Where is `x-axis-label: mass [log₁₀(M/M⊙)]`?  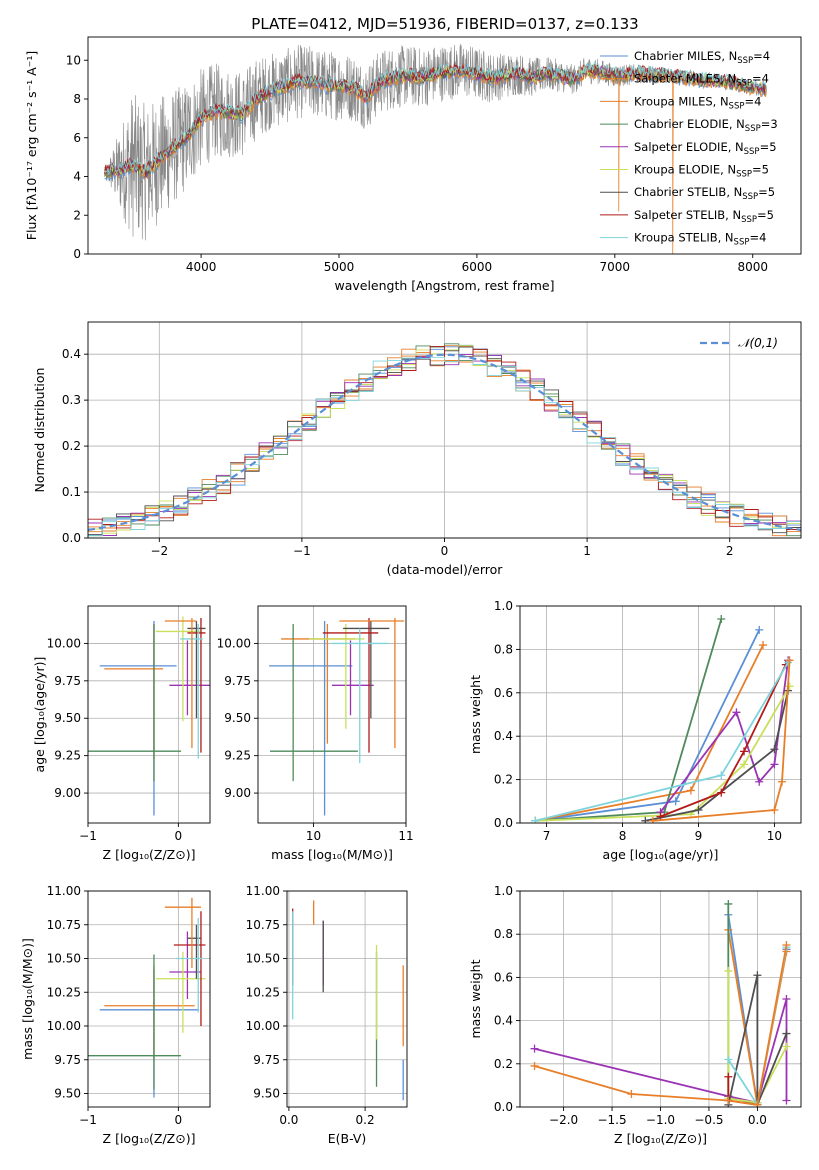 x-axis-label: mass [log₁₀(M/M⊙)] is located at coordinates (332, 854).